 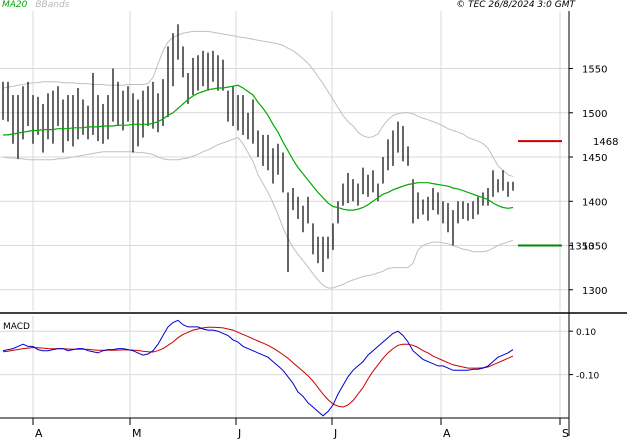 What do you see at coordinates (52, 5) in the screenshot?
I see `legend-bbands: BBands` at bounding box center [52, 5].